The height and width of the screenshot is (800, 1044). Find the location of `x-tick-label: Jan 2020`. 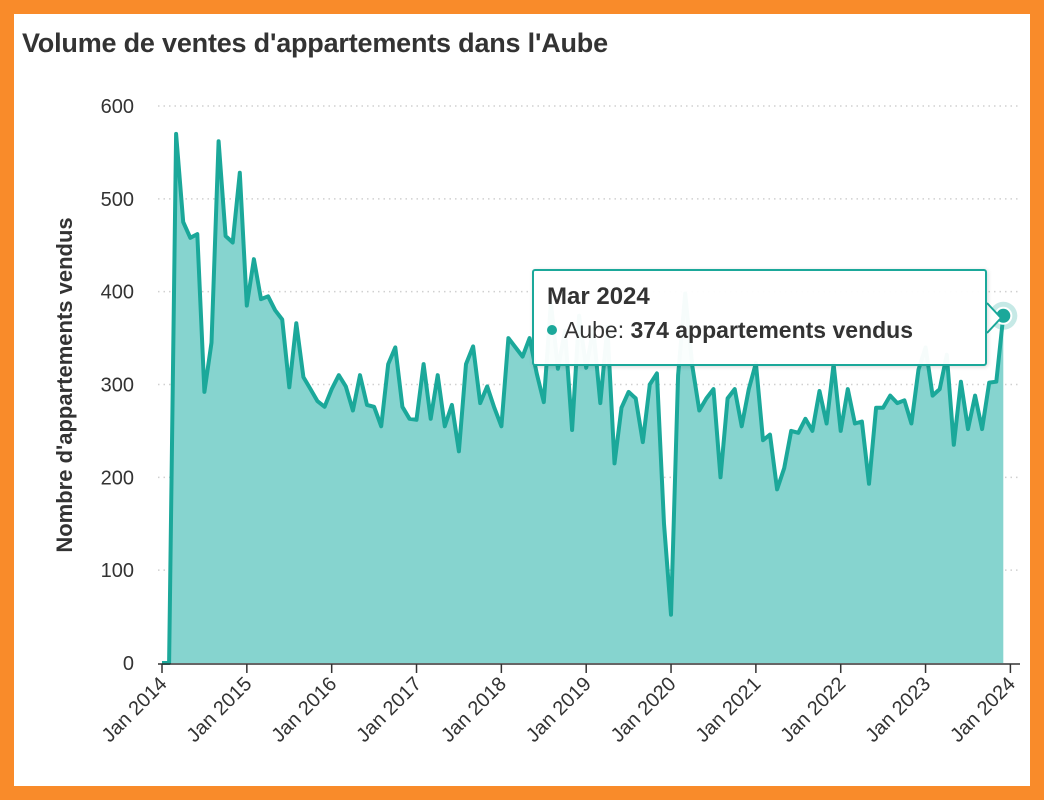

x-tick-label: Jan 2020 is located at coordinates (644, 710).